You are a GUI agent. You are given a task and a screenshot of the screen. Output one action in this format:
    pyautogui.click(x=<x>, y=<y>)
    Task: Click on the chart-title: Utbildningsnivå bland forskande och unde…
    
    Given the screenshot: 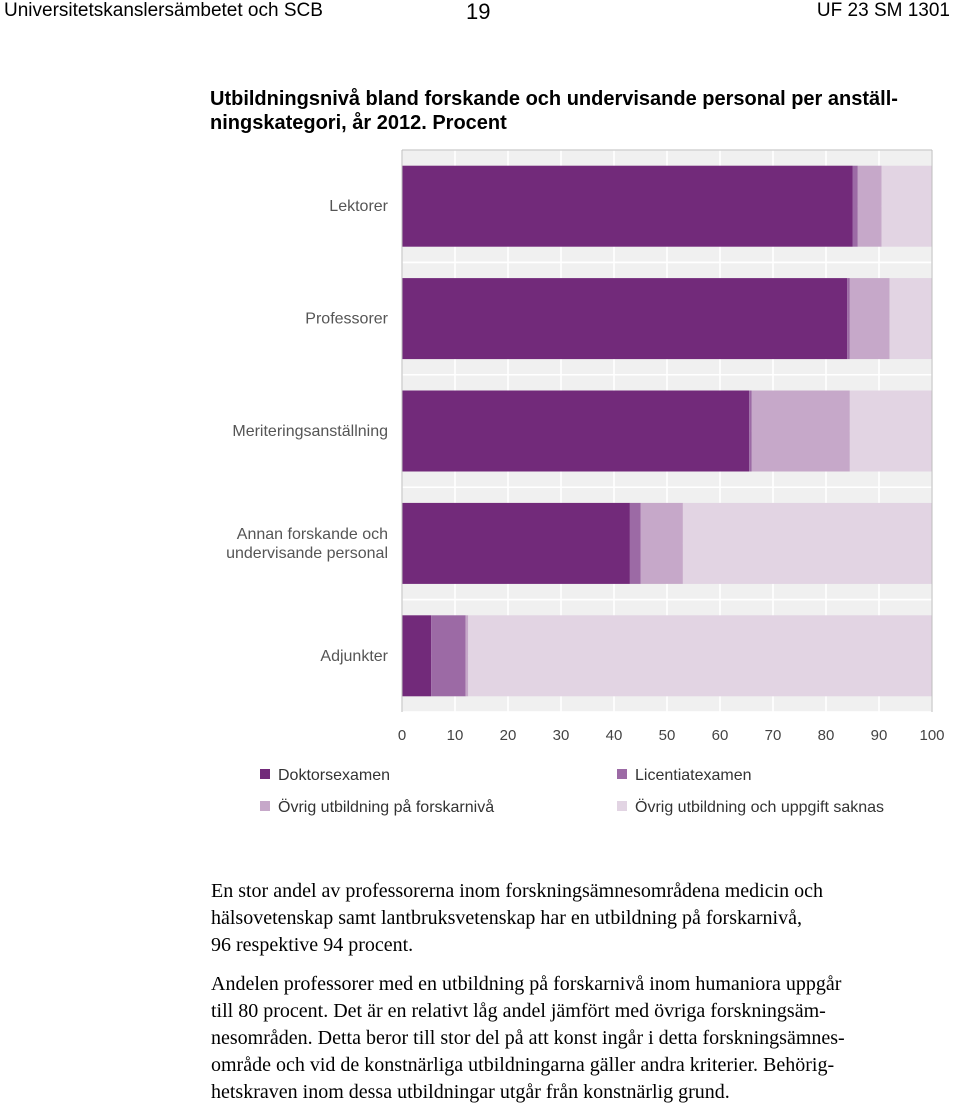 What is the action you would take?
    pyautogui.click(x=554, y=111)
    